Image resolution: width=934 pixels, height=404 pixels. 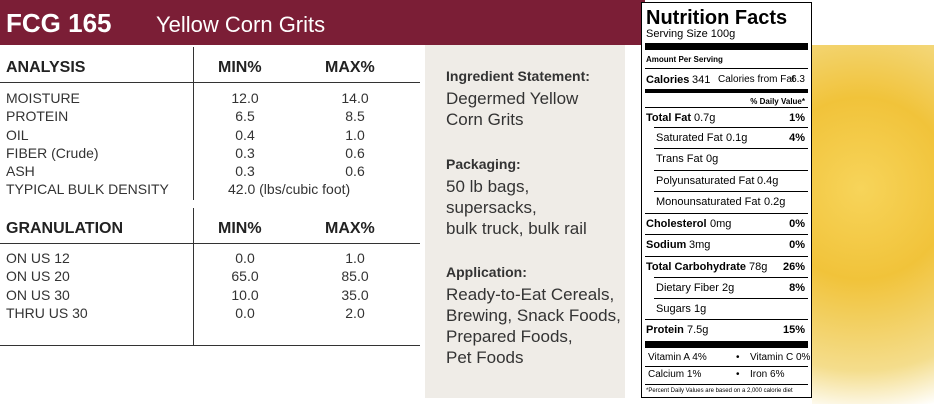 What do you see at coordinates (737, 138) in the screenshot?
I see `nutrient-amount: 0.1g` at bounding box center [737, 138].